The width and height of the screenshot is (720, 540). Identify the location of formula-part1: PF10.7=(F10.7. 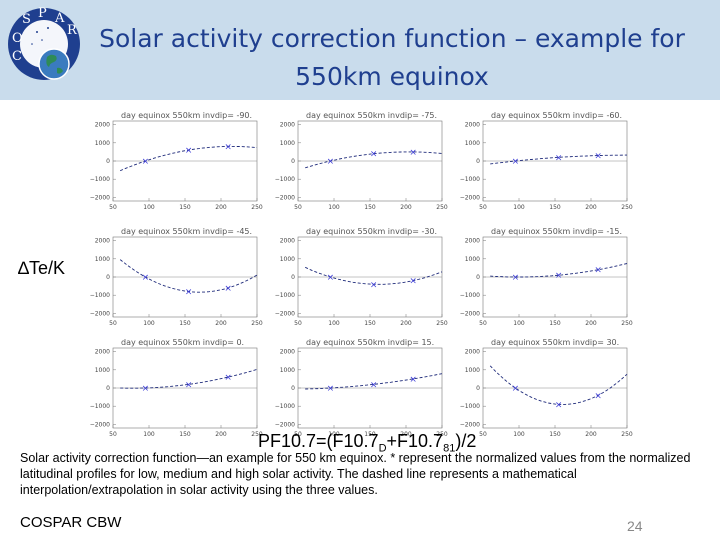
(318, 441).